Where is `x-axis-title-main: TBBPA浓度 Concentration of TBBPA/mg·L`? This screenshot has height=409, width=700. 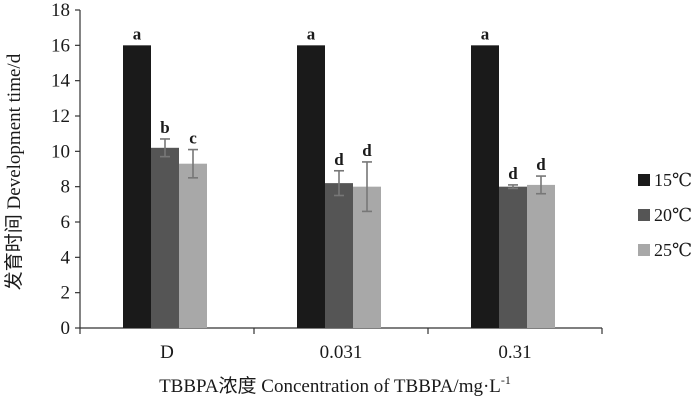 x-axis-title-main: TBBPA浓度 Concentration of TBBPA/mg·L is located at coordinates (330, 386).